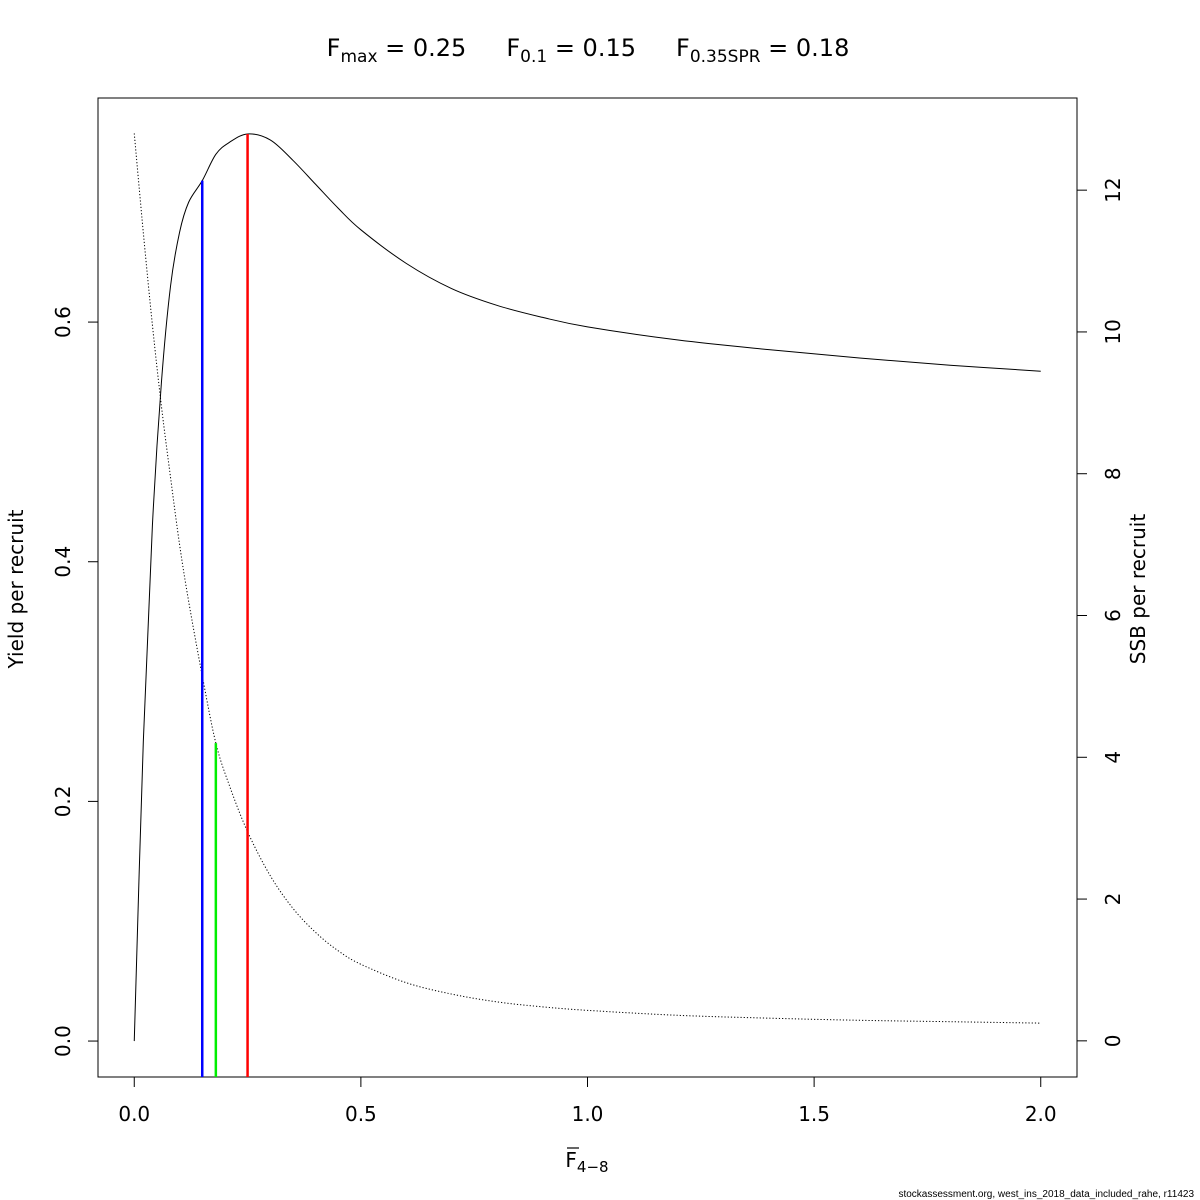  I want to click on y-right-tick-label: 0, so click(1113, 1040).